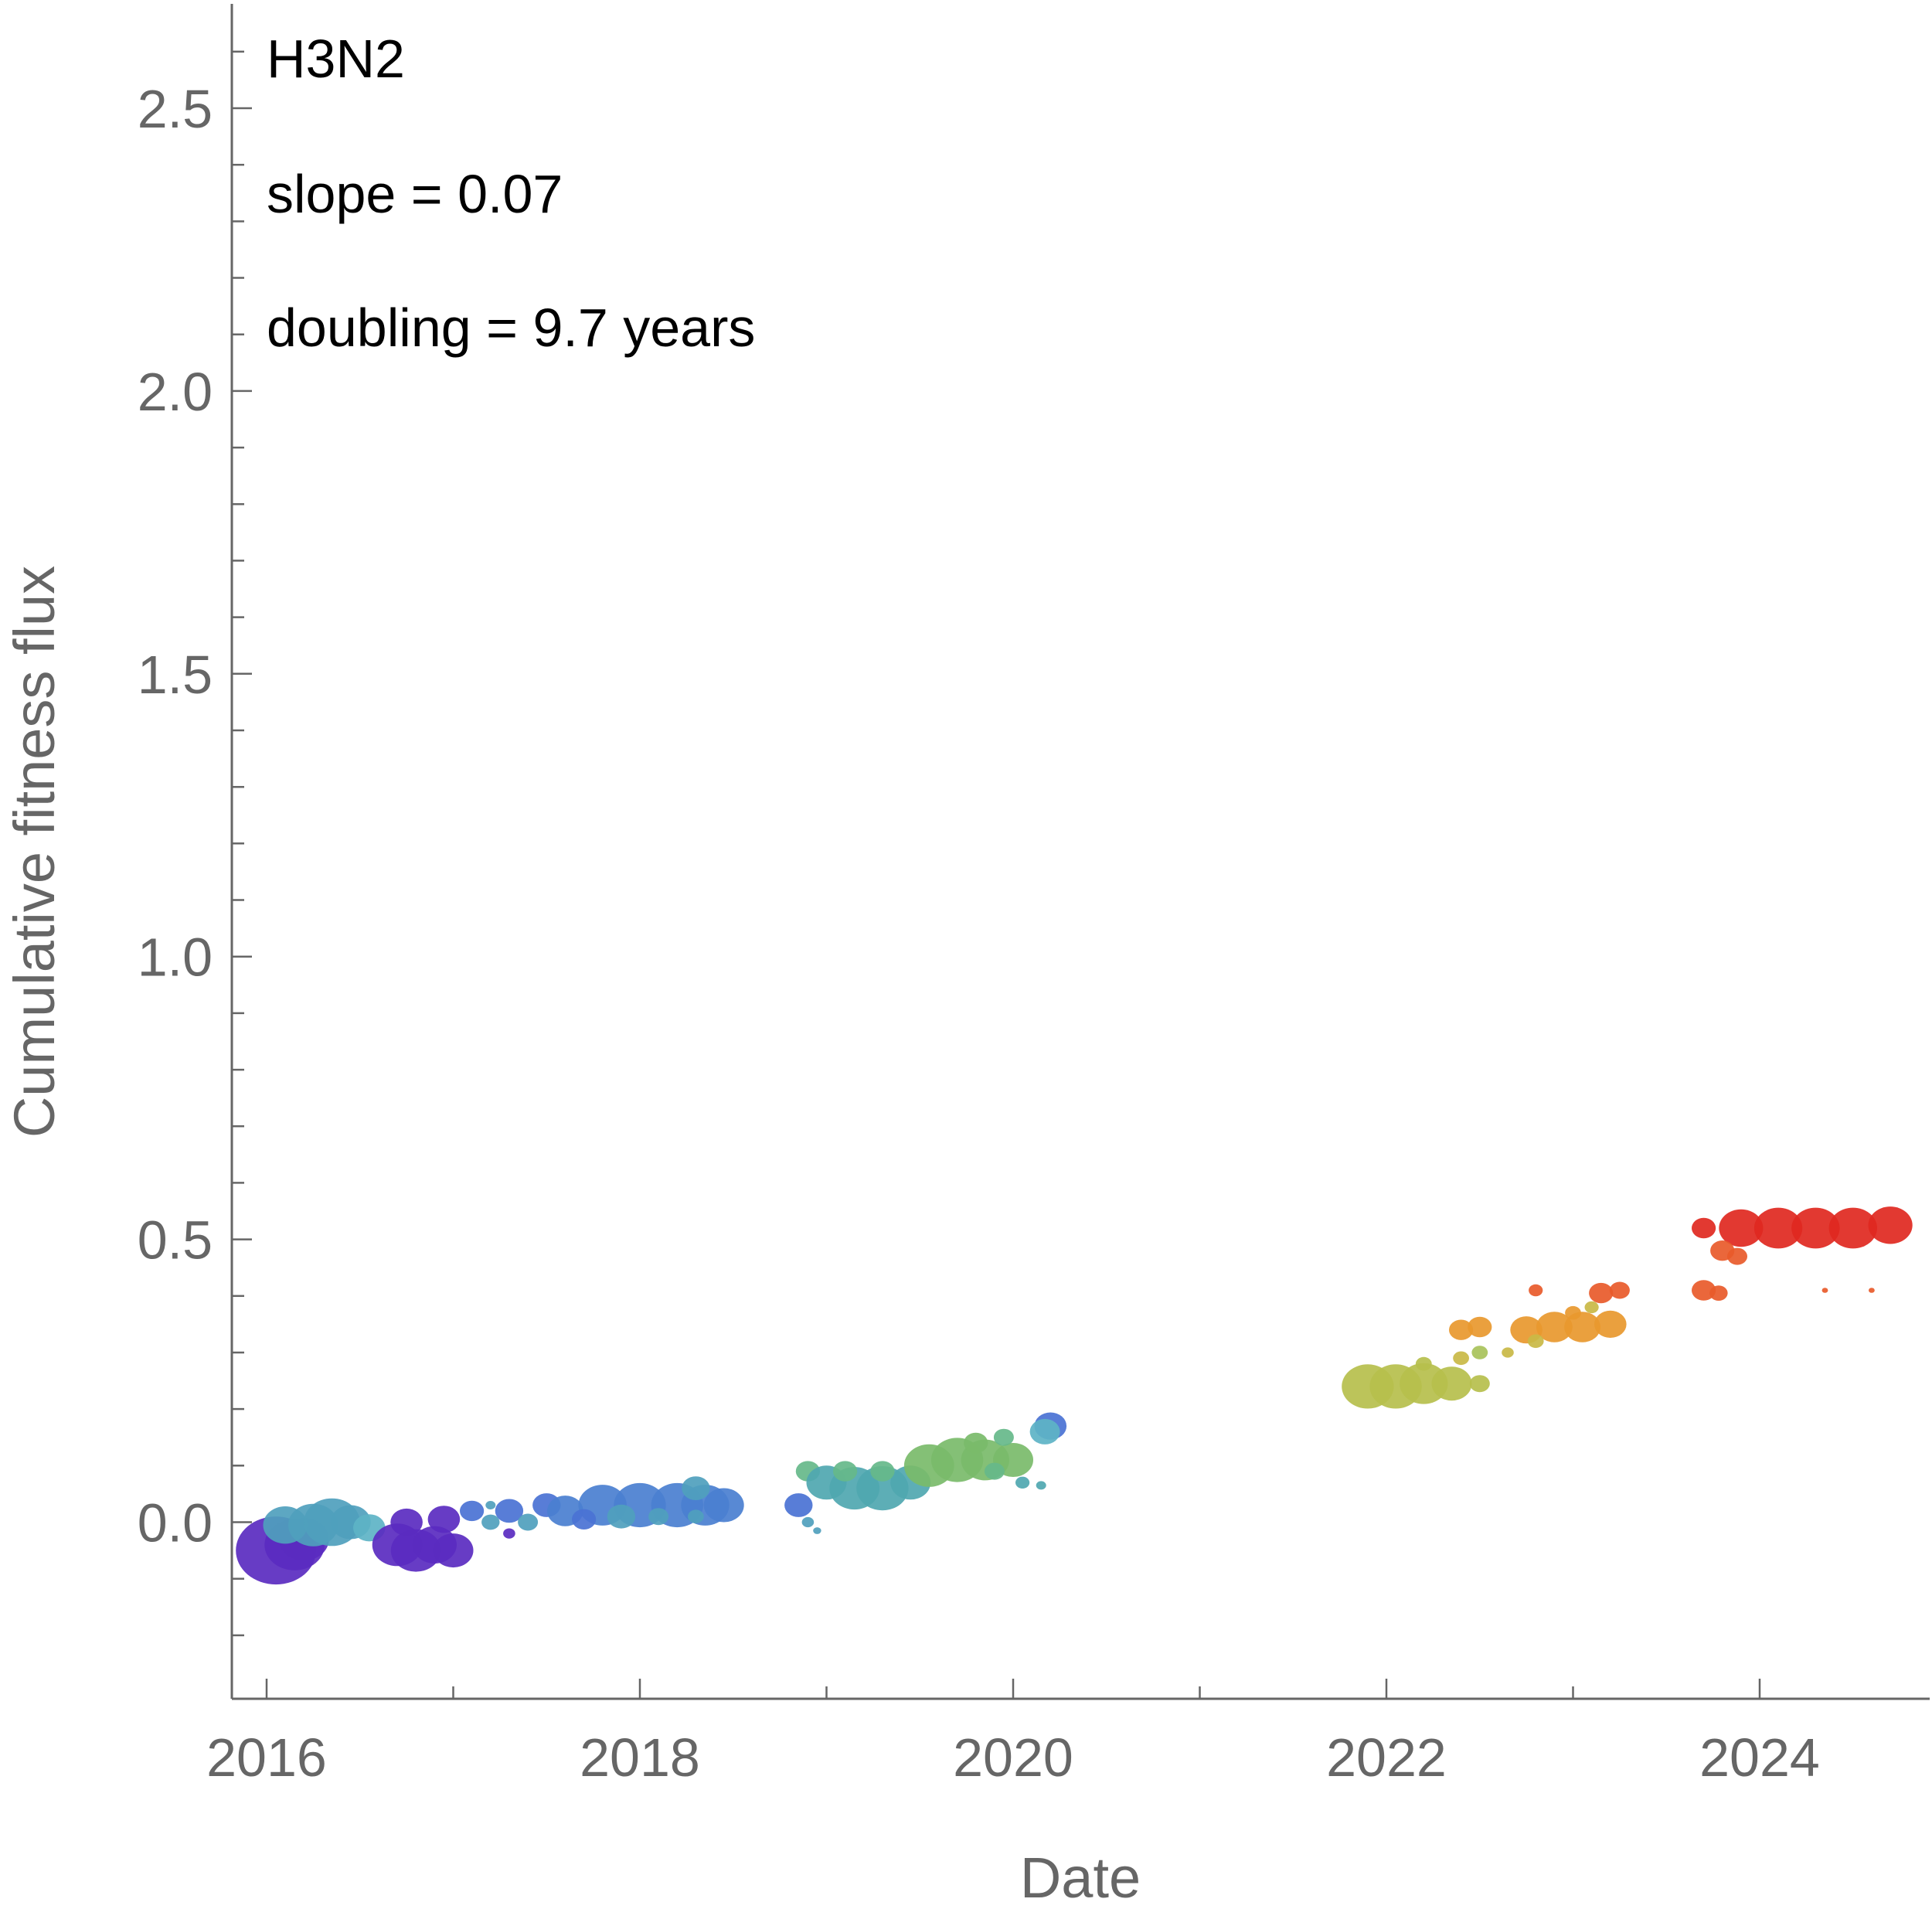  Describe the element at coordinates (176, 392) in the screenshot. I see `y-tick-label: 2.0` at that location.